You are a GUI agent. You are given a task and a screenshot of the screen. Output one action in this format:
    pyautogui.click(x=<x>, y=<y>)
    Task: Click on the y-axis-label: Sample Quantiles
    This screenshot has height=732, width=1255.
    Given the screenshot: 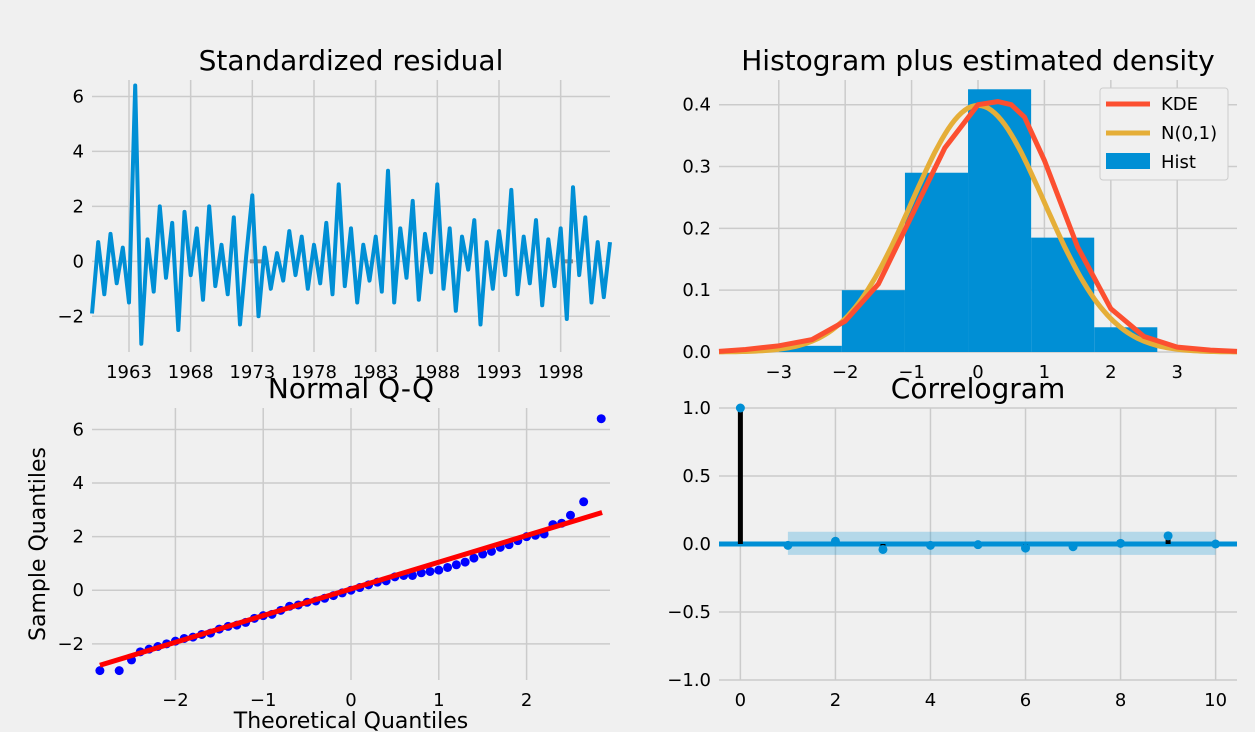 What is the action you would take?
    pyautogui.click(x=38, y=544)
    